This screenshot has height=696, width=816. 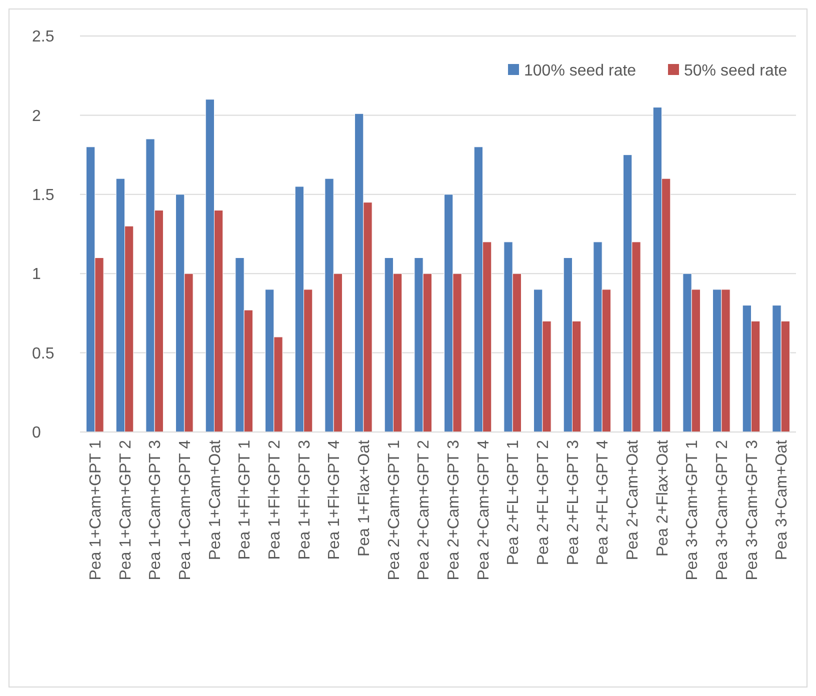 I want to click on x-tick-label: Pea 1+Flax+Oat, so click(x=365, y=498).